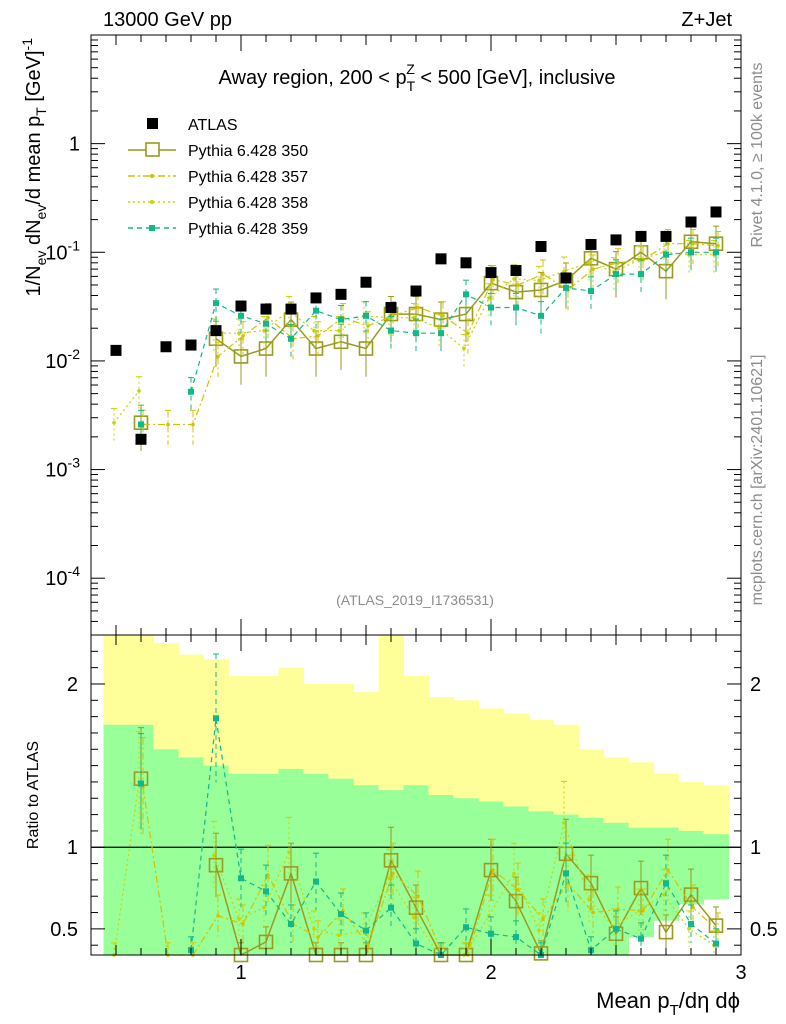 The height and width of the screenshot is (1024, 786). What do you see at coordinates (632, 1000) in the screenshot?
I see `xlabel-a: Mean p` at bounding box center [632, 1000].